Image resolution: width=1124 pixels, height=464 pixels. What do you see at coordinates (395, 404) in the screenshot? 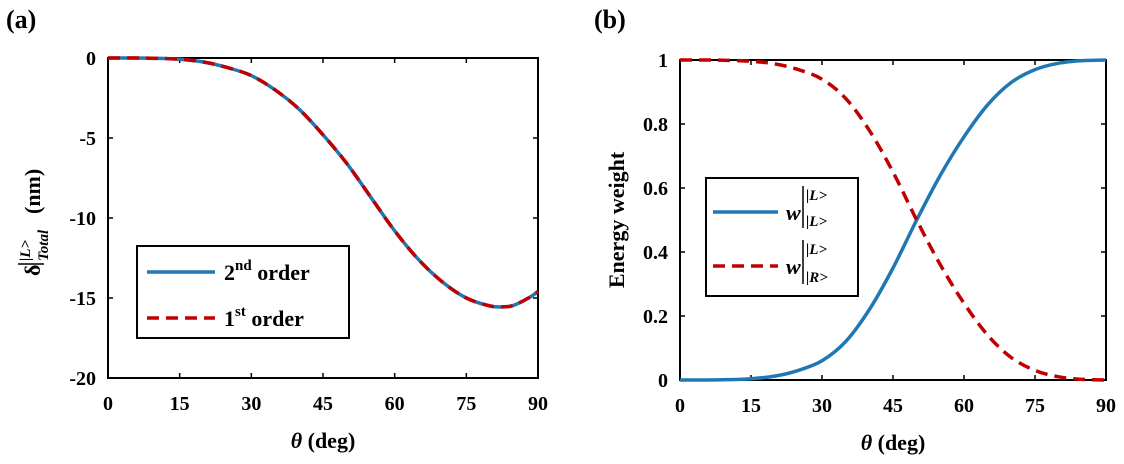
I see `panel-a-x-tick-label: 60` at bounding box center [395, 404].